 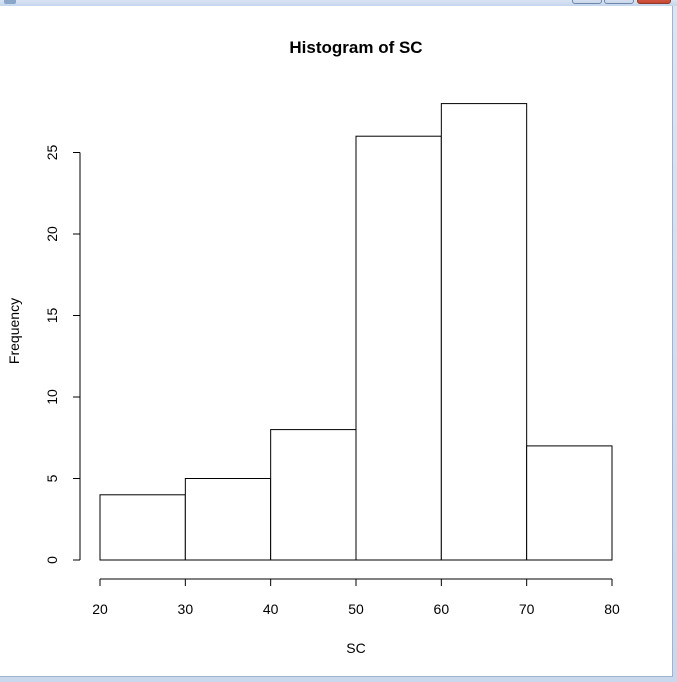 What do you see at coordinates (52, 234) in the screenshot?
I see `y-tick-label: 20` at bounding box center [52, 234].